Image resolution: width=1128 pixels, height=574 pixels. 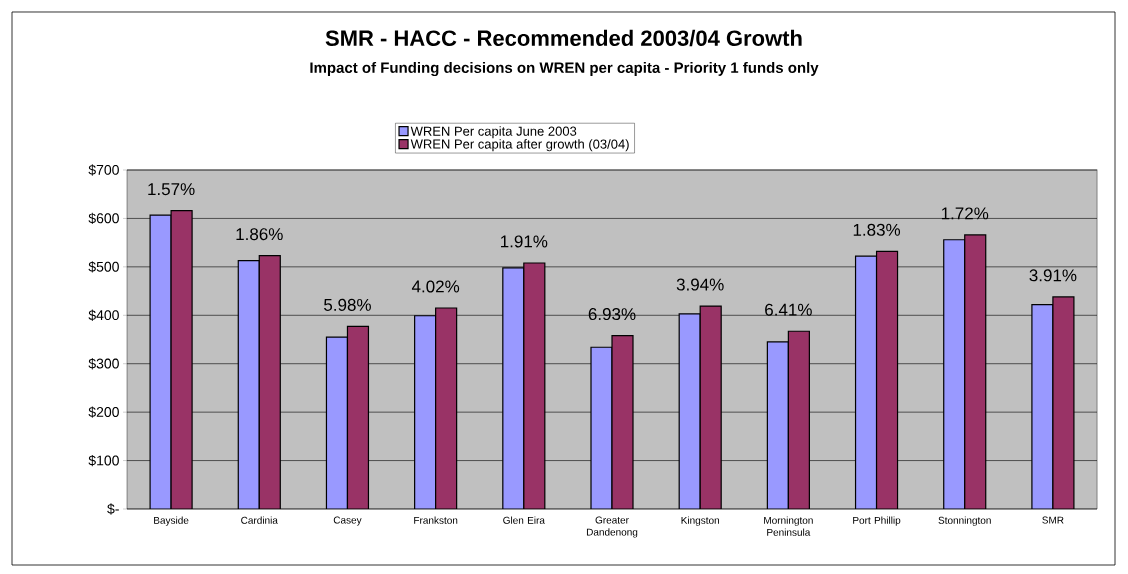 I want to click on legend-label: WREN Per capita June 2003, so click(x=493, y=132).